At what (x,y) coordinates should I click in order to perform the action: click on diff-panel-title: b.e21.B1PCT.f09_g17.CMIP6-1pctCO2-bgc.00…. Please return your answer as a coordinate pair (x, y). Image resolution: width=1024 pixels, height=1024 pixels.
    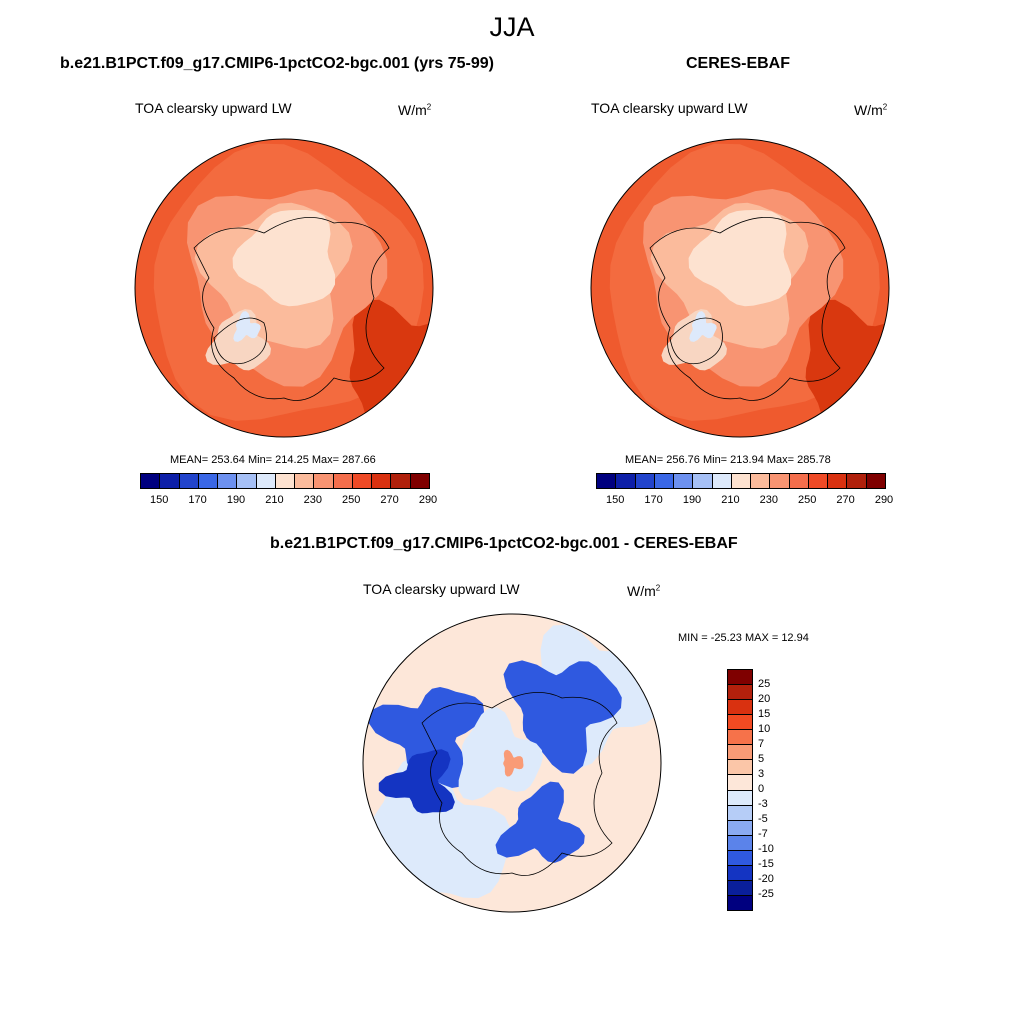
    Looking at the image, I should click on (504, 543).